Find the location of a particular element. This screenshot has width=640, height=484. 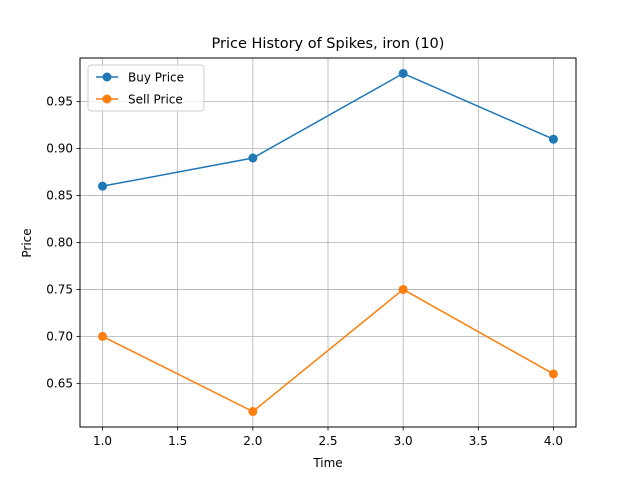

y-tick-label: 0.65 is located at coordinates (59, 383).